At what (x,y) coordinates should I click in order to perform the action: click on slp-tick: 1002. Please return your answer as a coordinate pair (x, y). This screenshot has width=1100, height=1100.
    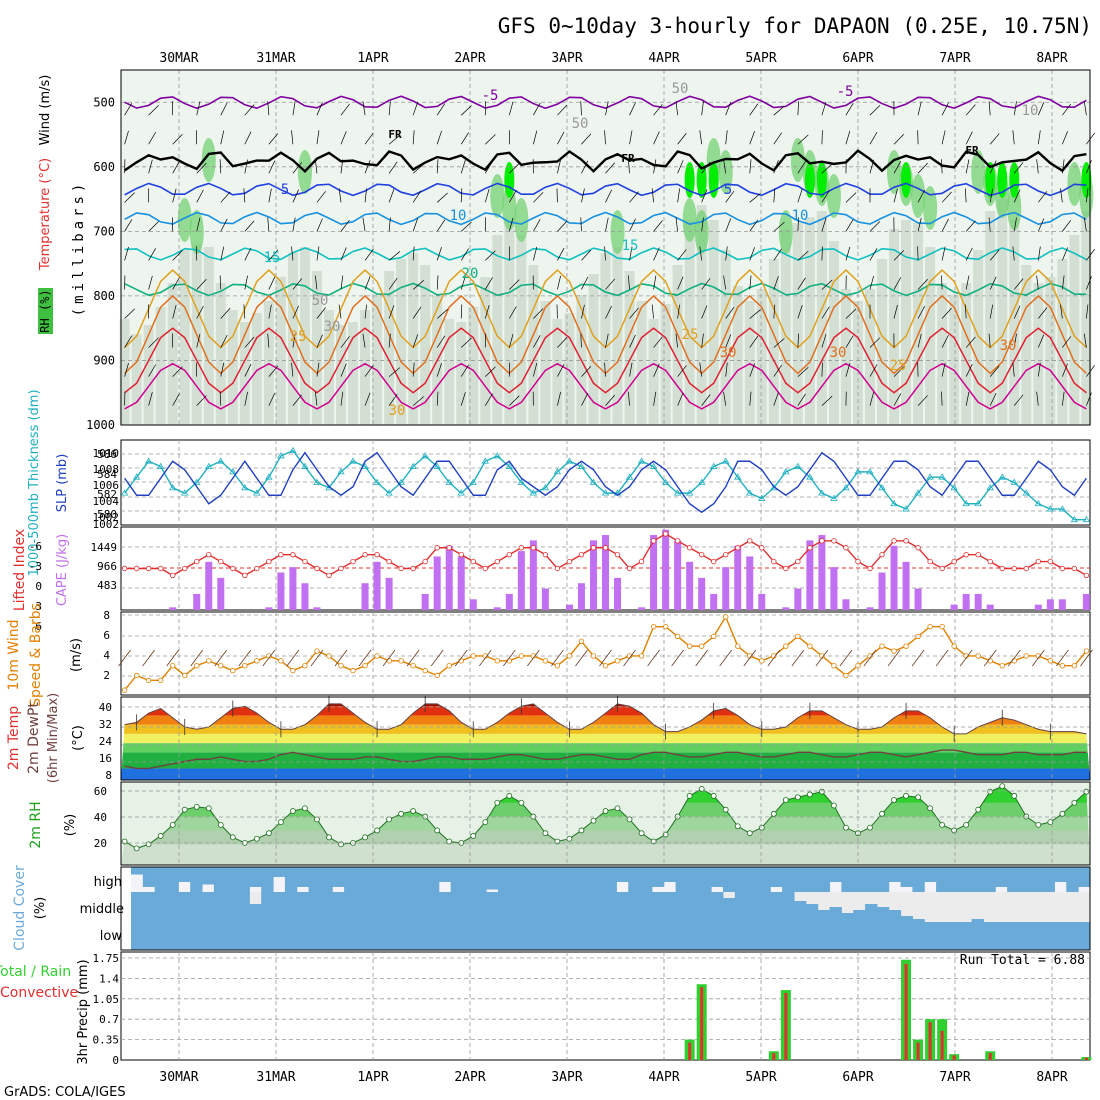
    Looking at the image, I should click on (106, 517).